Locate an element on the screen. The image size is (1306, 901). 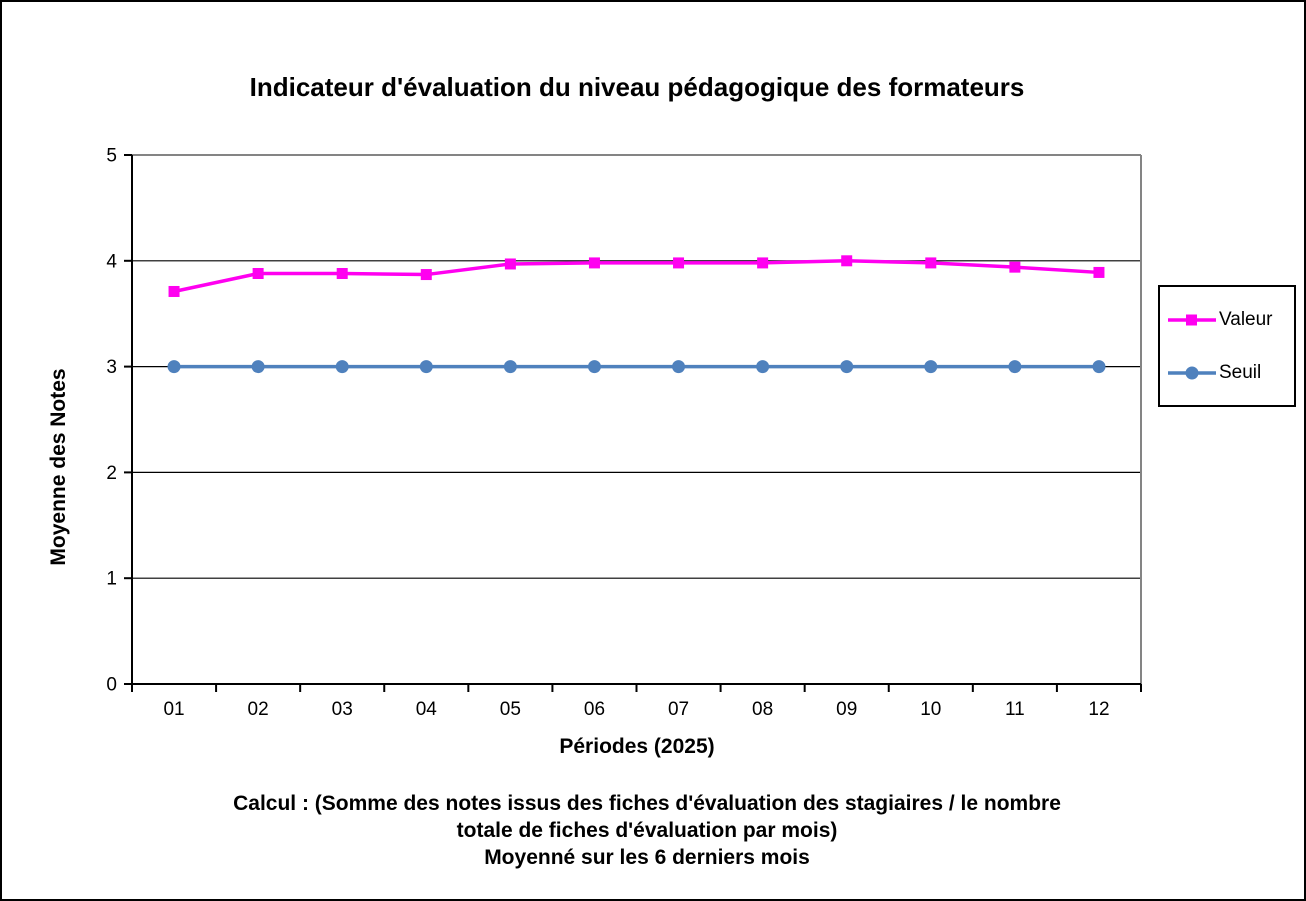
x-tick-label: 05 is located at coordinates (510, 709).